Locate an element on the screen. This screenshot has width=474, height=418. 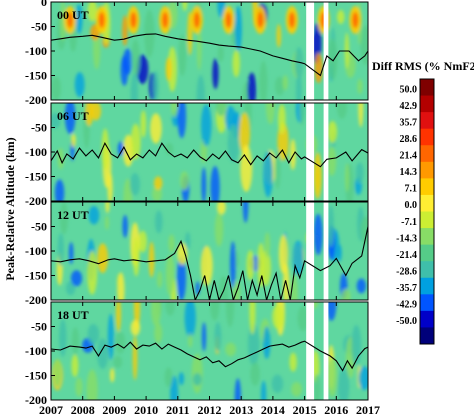
colorbar-tick-label: -35.7 is located at coordinates (406, 288).